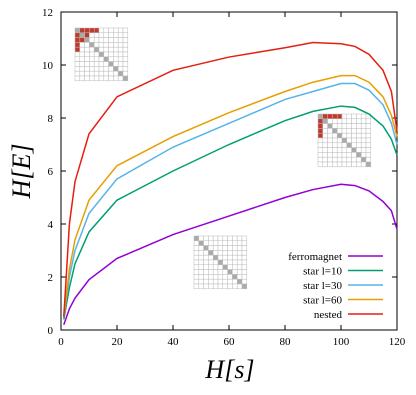 The image size is (416, 395). I want to click on y-tick-label: 2, so click(51, 278).